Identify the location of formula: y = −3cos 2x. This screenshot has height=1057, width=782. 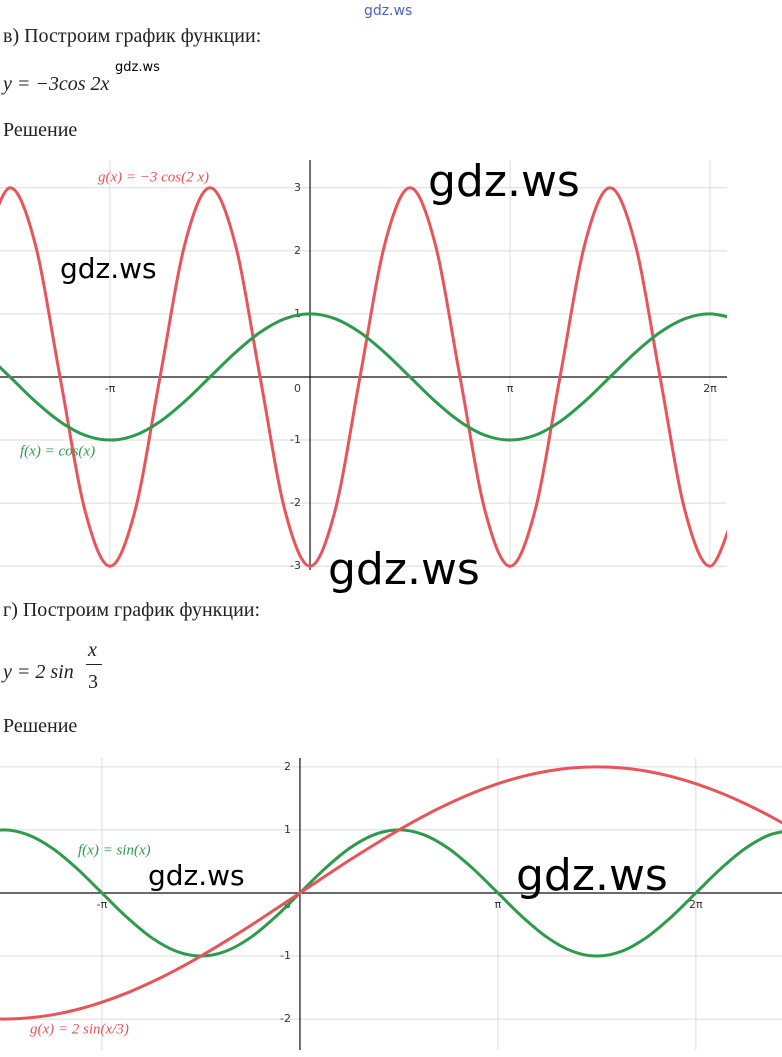
(56, 84).